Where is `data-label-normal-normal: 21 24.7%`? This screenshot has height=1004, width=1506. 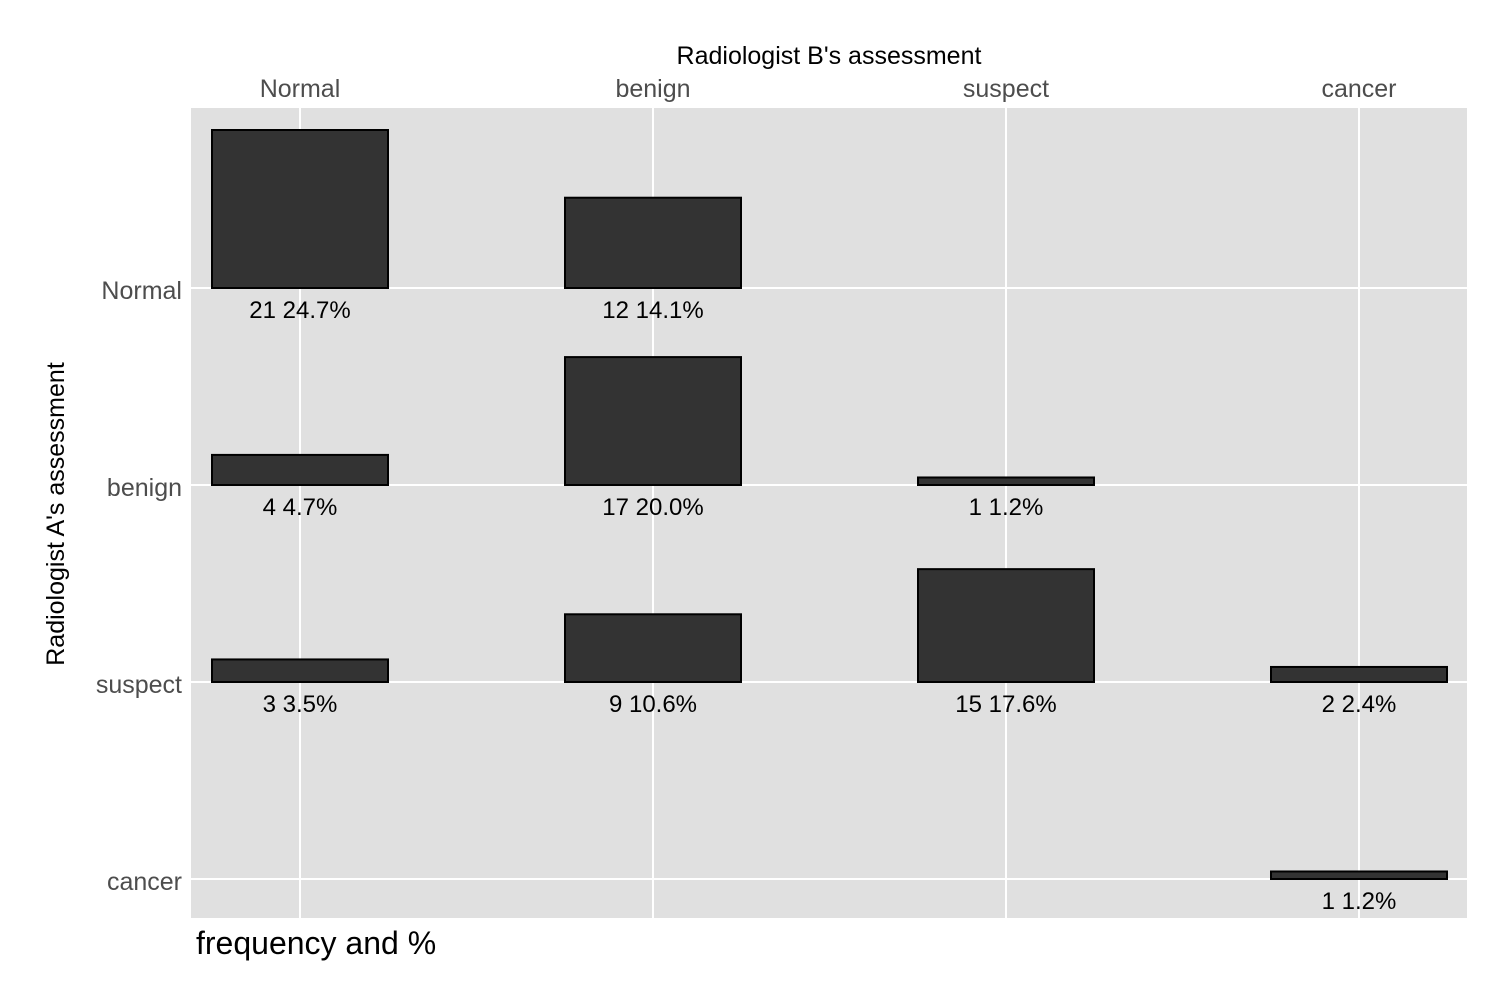
data-label-normal-normal: 21 24.7% is located at coordinates (299, 310).